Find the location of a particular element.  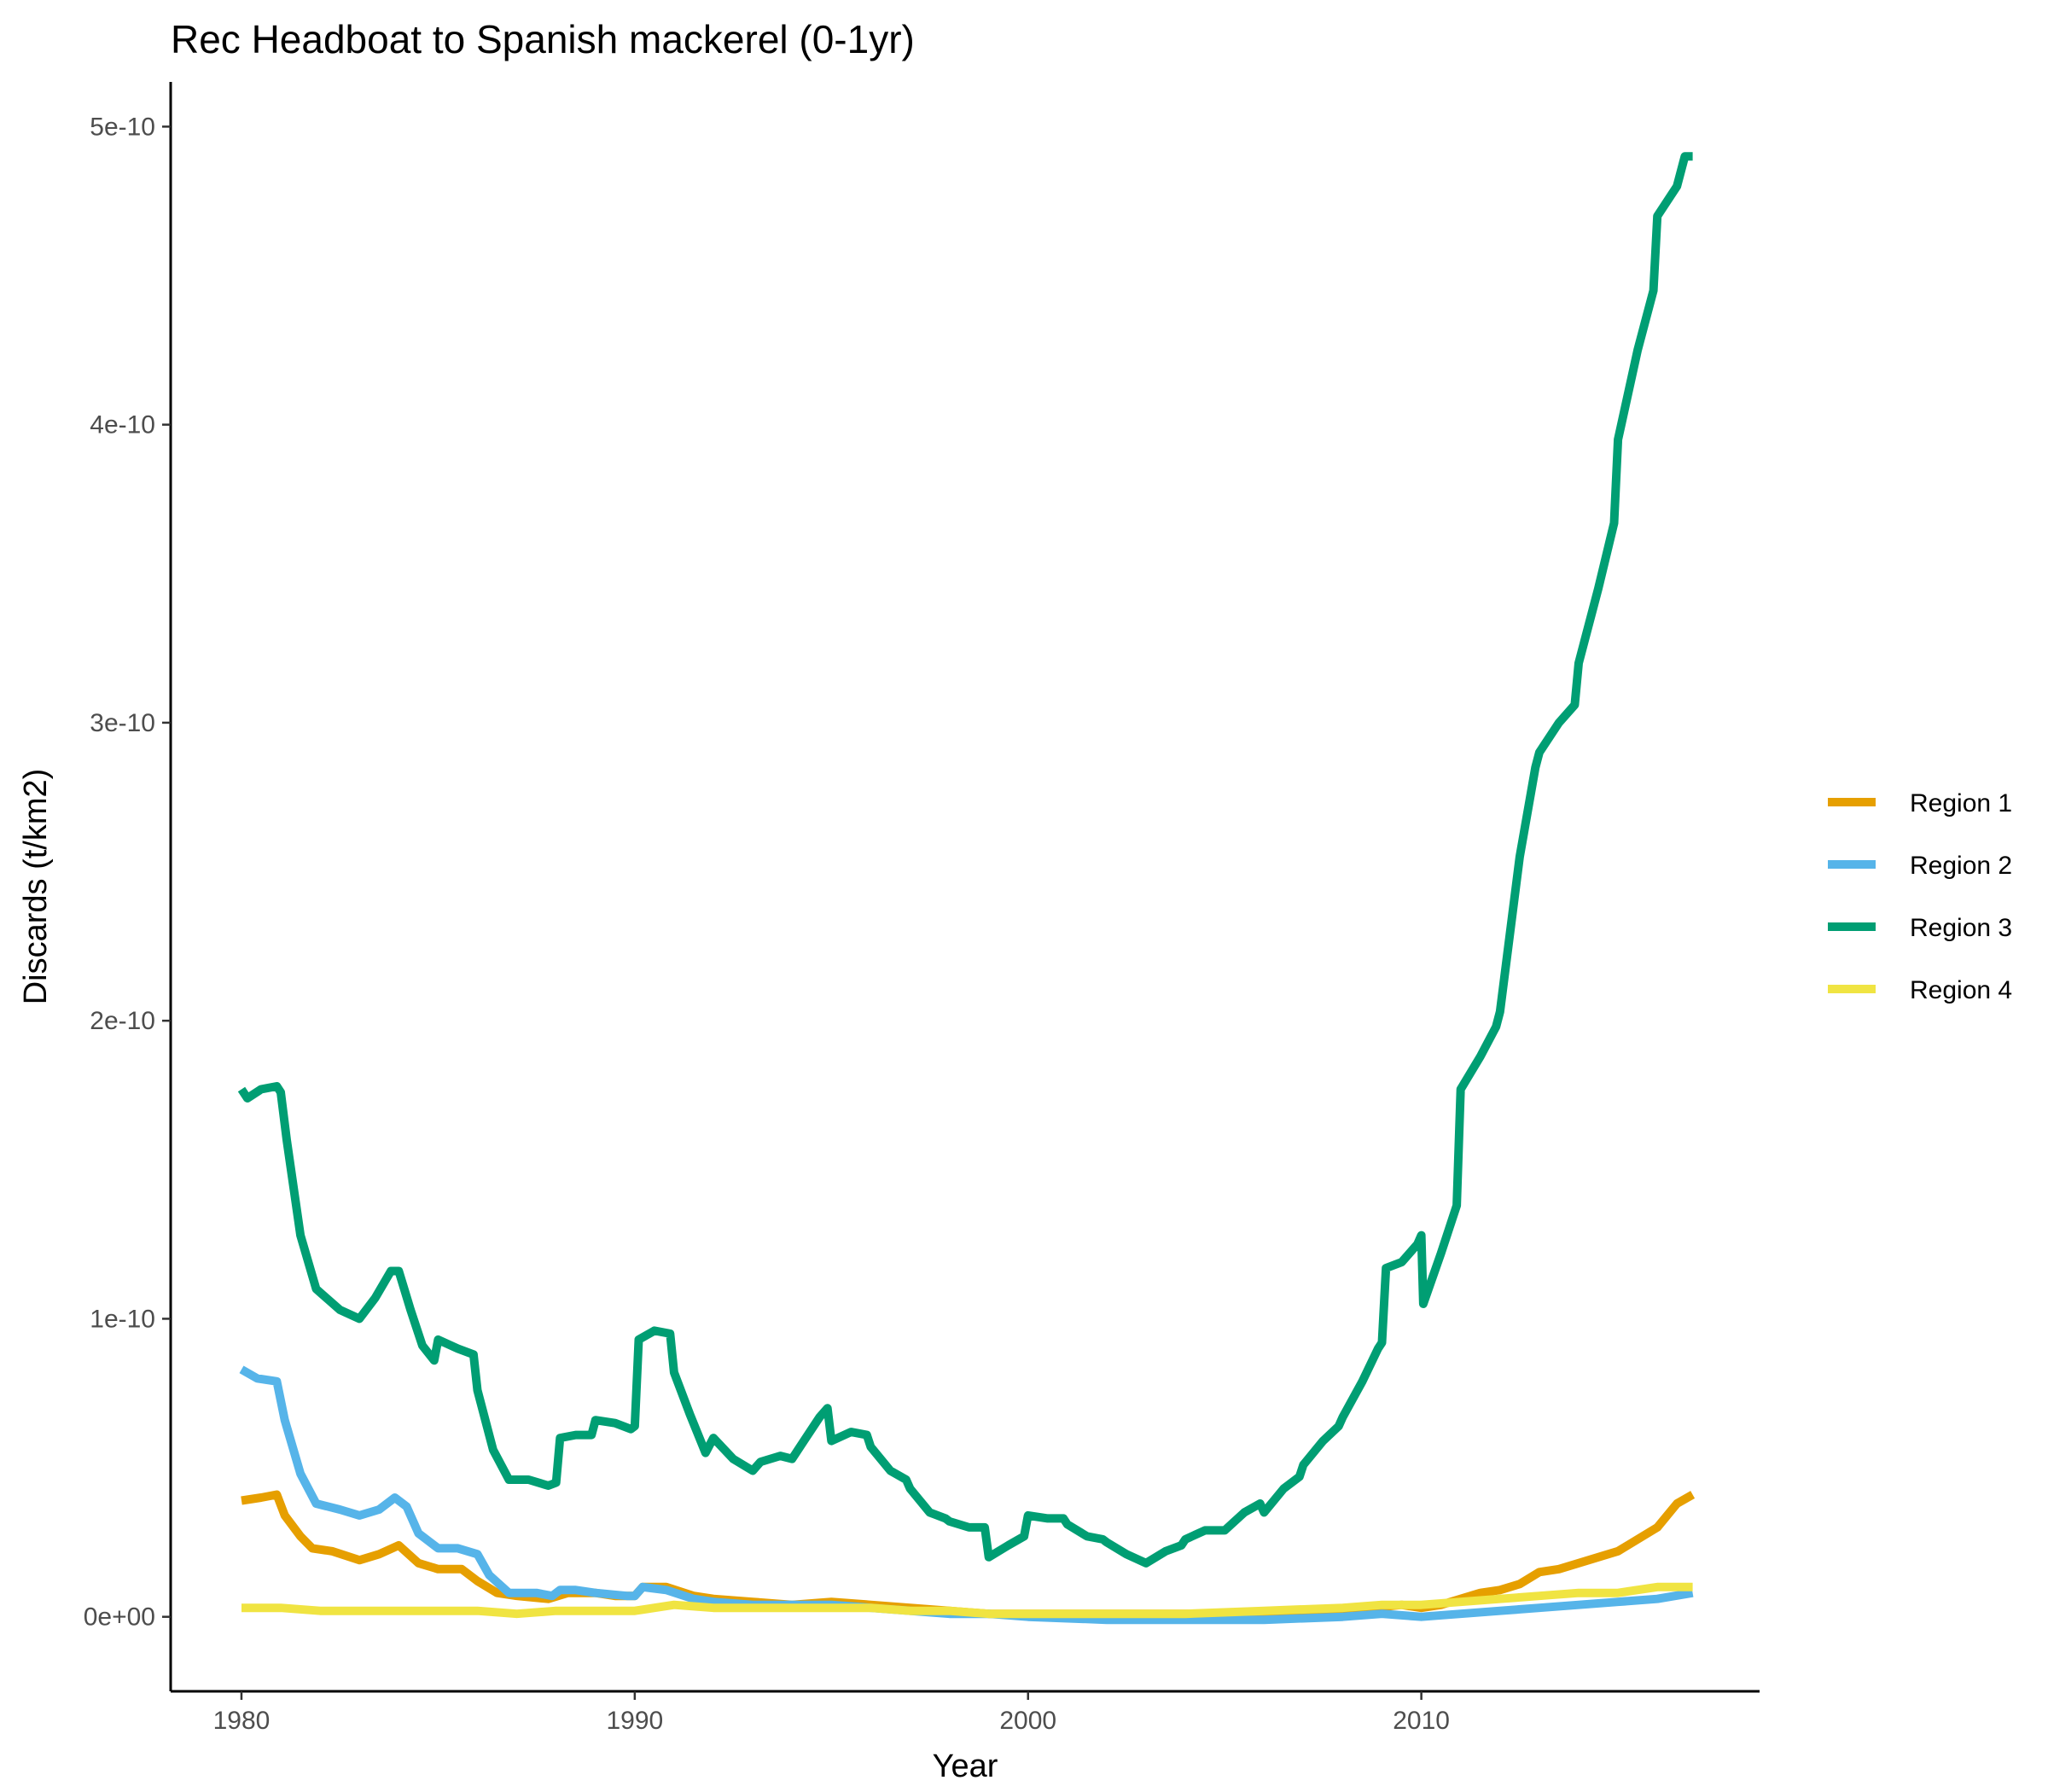

legend-label-region-3: Region 3 is located at coordinates (1961, 928).